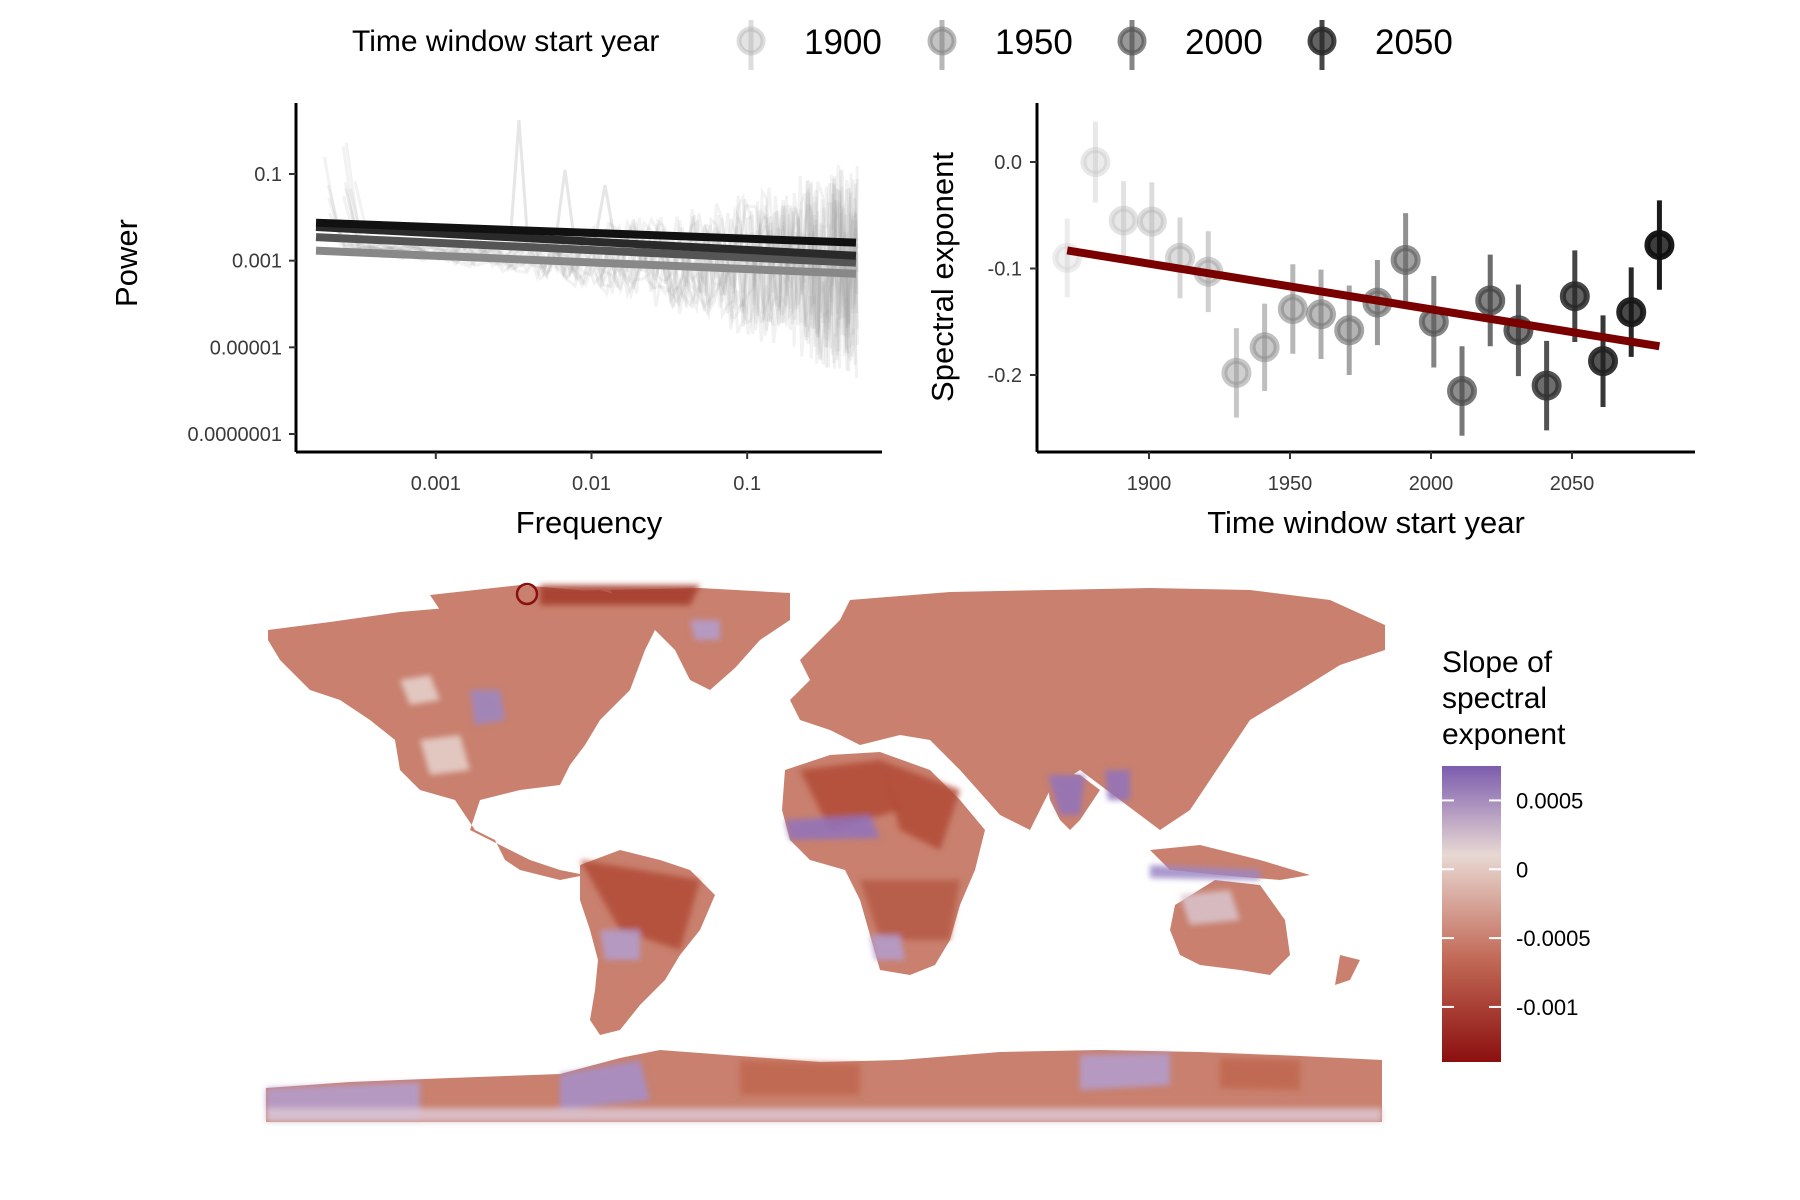 The height and width of the screenshot is (1200, 1800). Describe the element at coordinates (586, 232) in the screenshot. I see `fitted-line-2050` at that location.